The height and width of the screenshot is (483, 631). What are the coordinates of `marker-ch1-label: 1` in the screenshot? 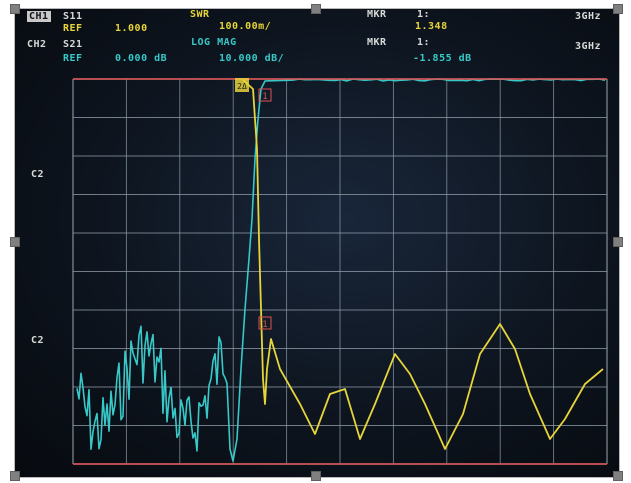 It's located at (264, 325).